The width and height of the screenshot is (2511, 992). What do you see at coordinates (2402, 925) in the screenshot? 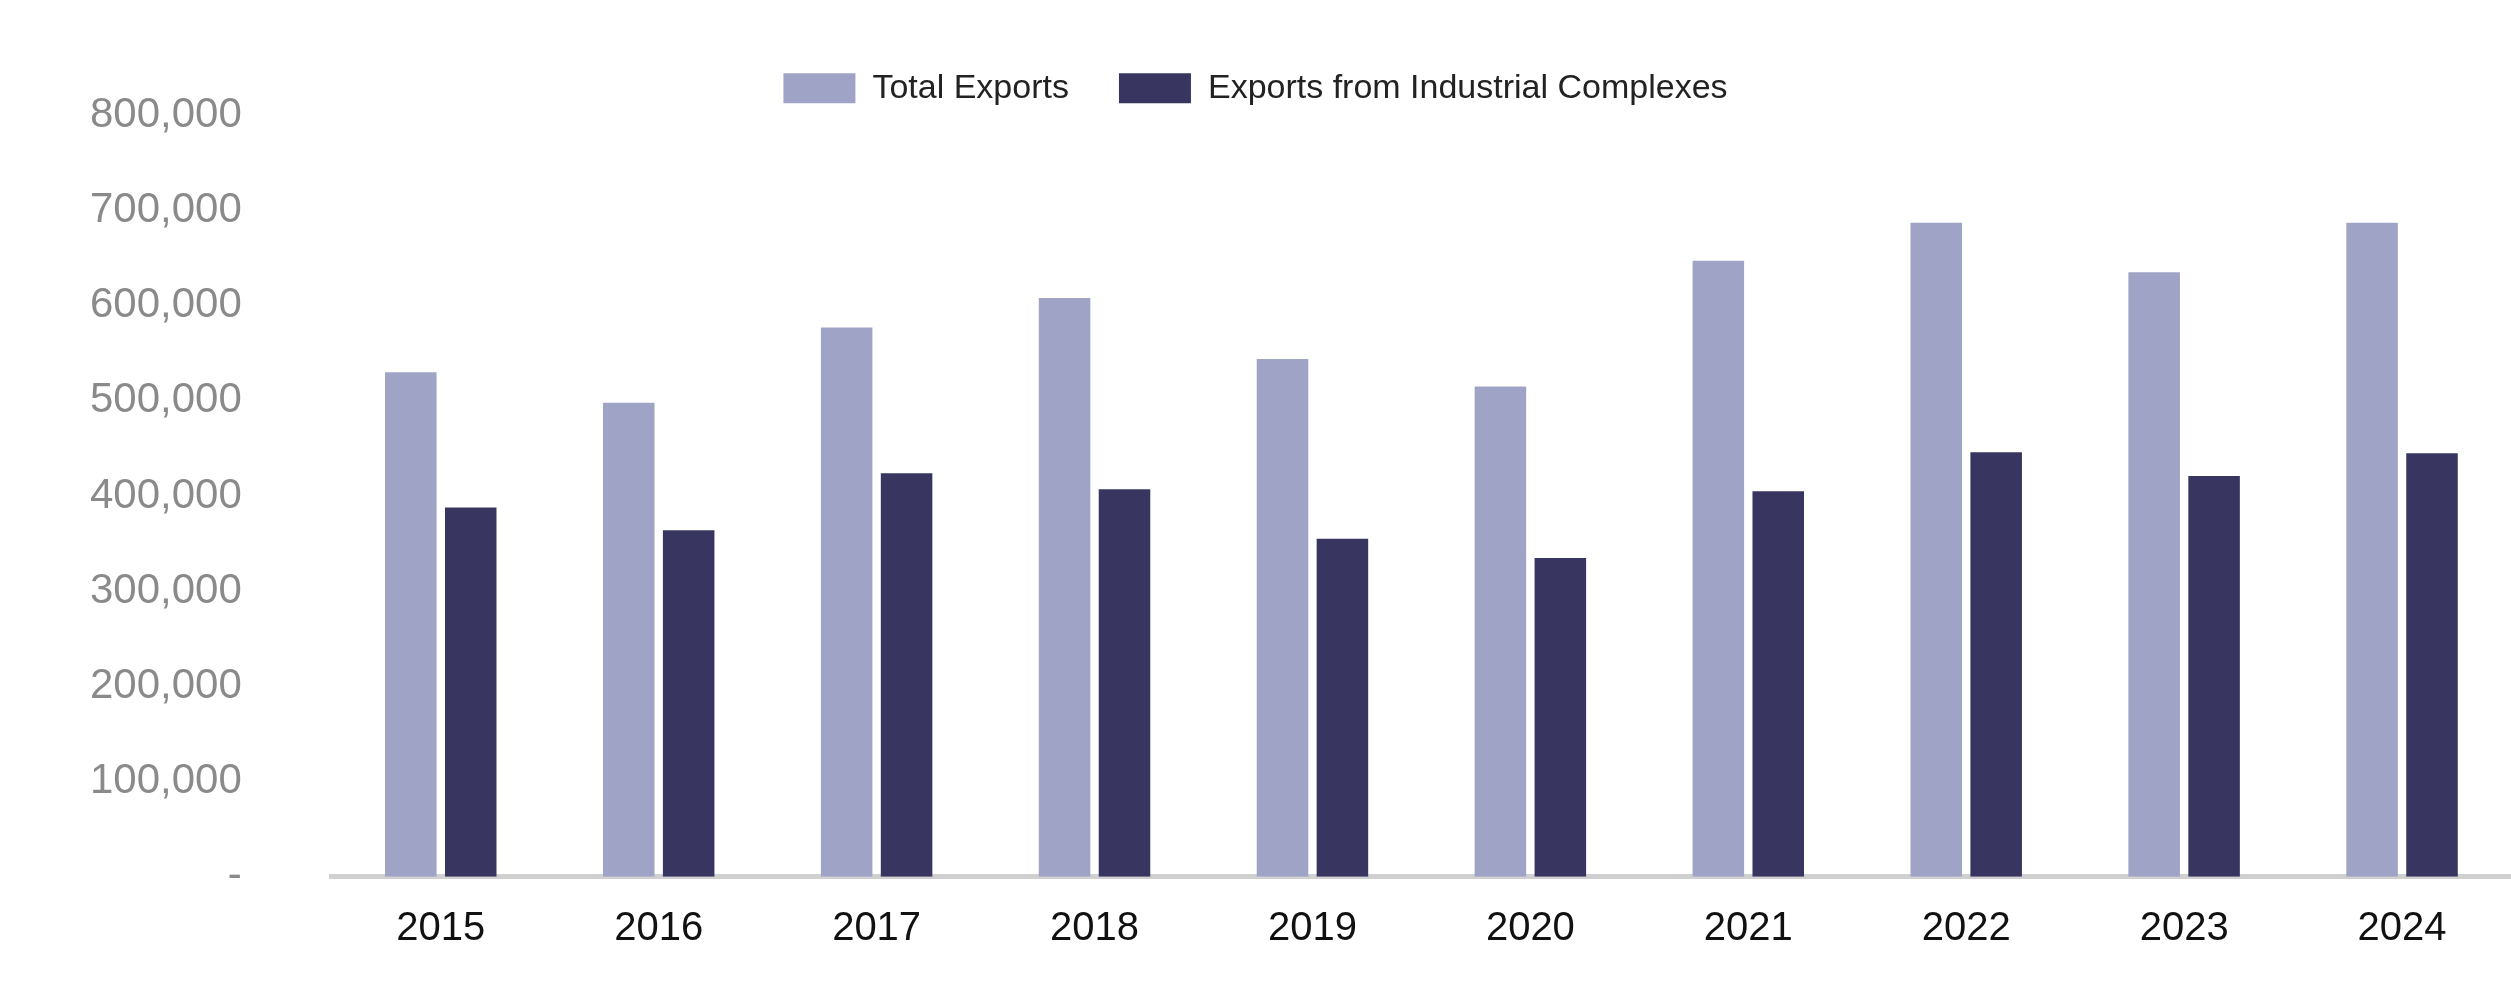
I see `x-tick-label: 2024` at bounding box center [2402, 925].